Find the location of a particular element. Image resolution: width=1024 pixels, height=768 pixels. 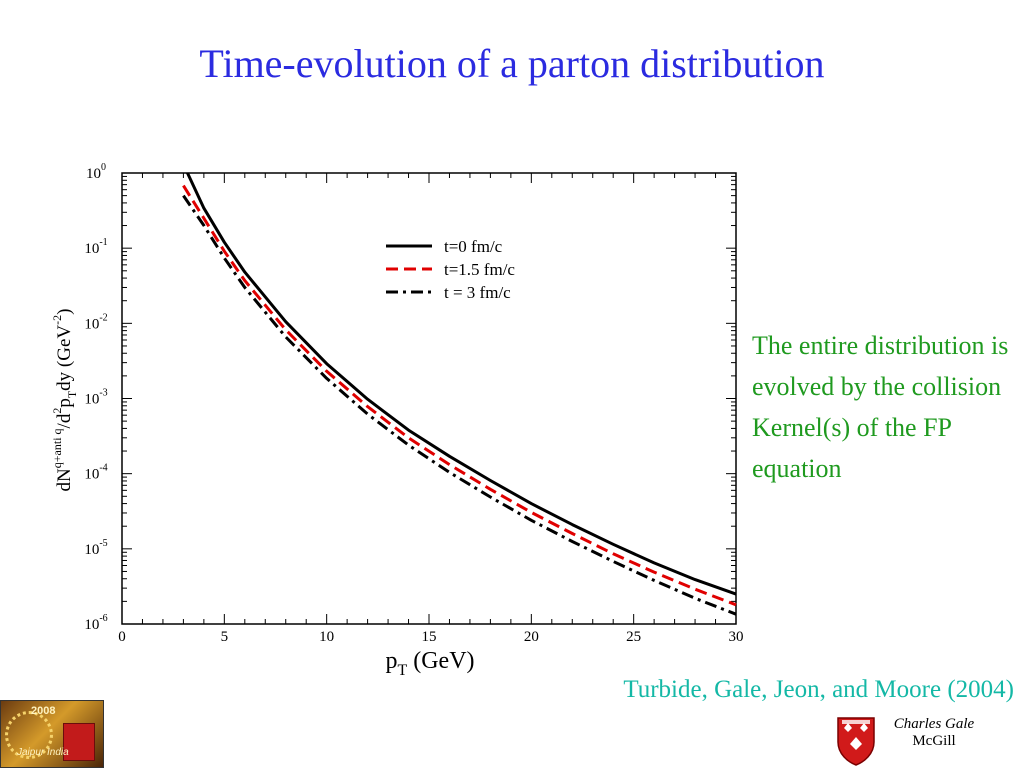

x-tick-label: 25 is located at coordinates (633, 637).